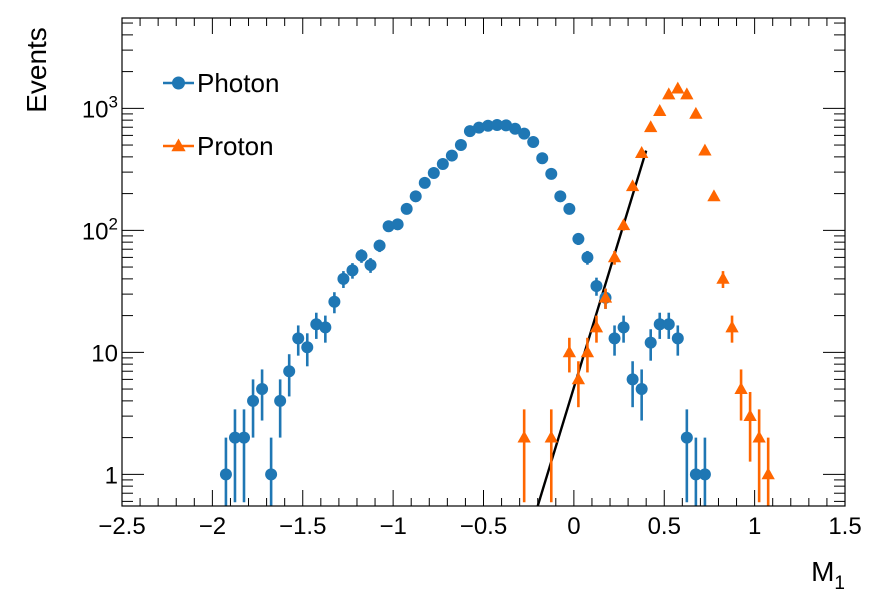  What do you see at coordinates (221, 114) in the screenshot?
I see `legend: Photon Proton` at bounding box center [221, 114].